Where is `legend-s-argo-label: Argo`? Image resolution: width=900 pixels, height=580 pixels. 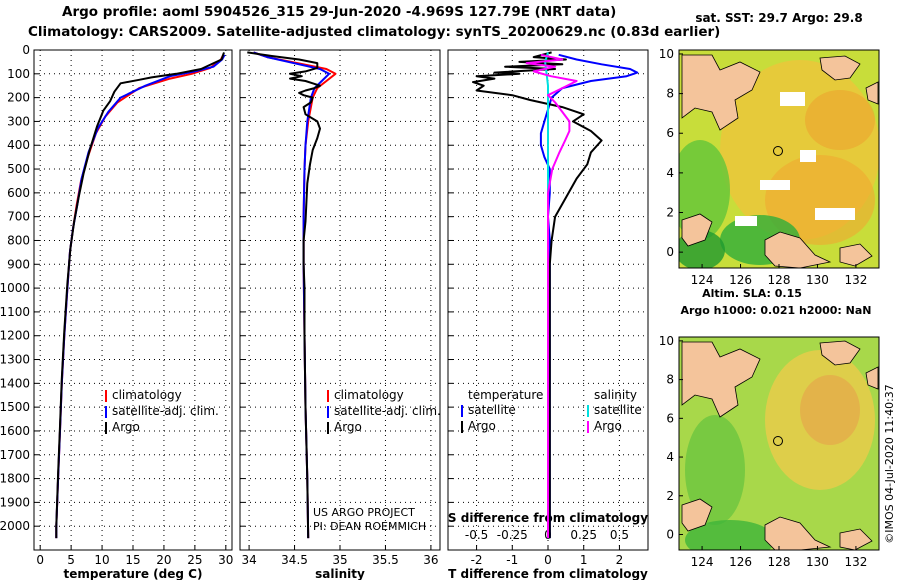
legend-s-argo-label: Argo is located at coordinates (608, 426).